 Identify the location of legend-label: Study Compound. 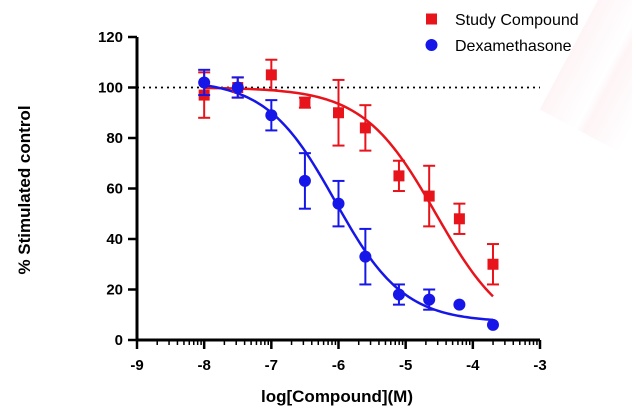
(517, 20).